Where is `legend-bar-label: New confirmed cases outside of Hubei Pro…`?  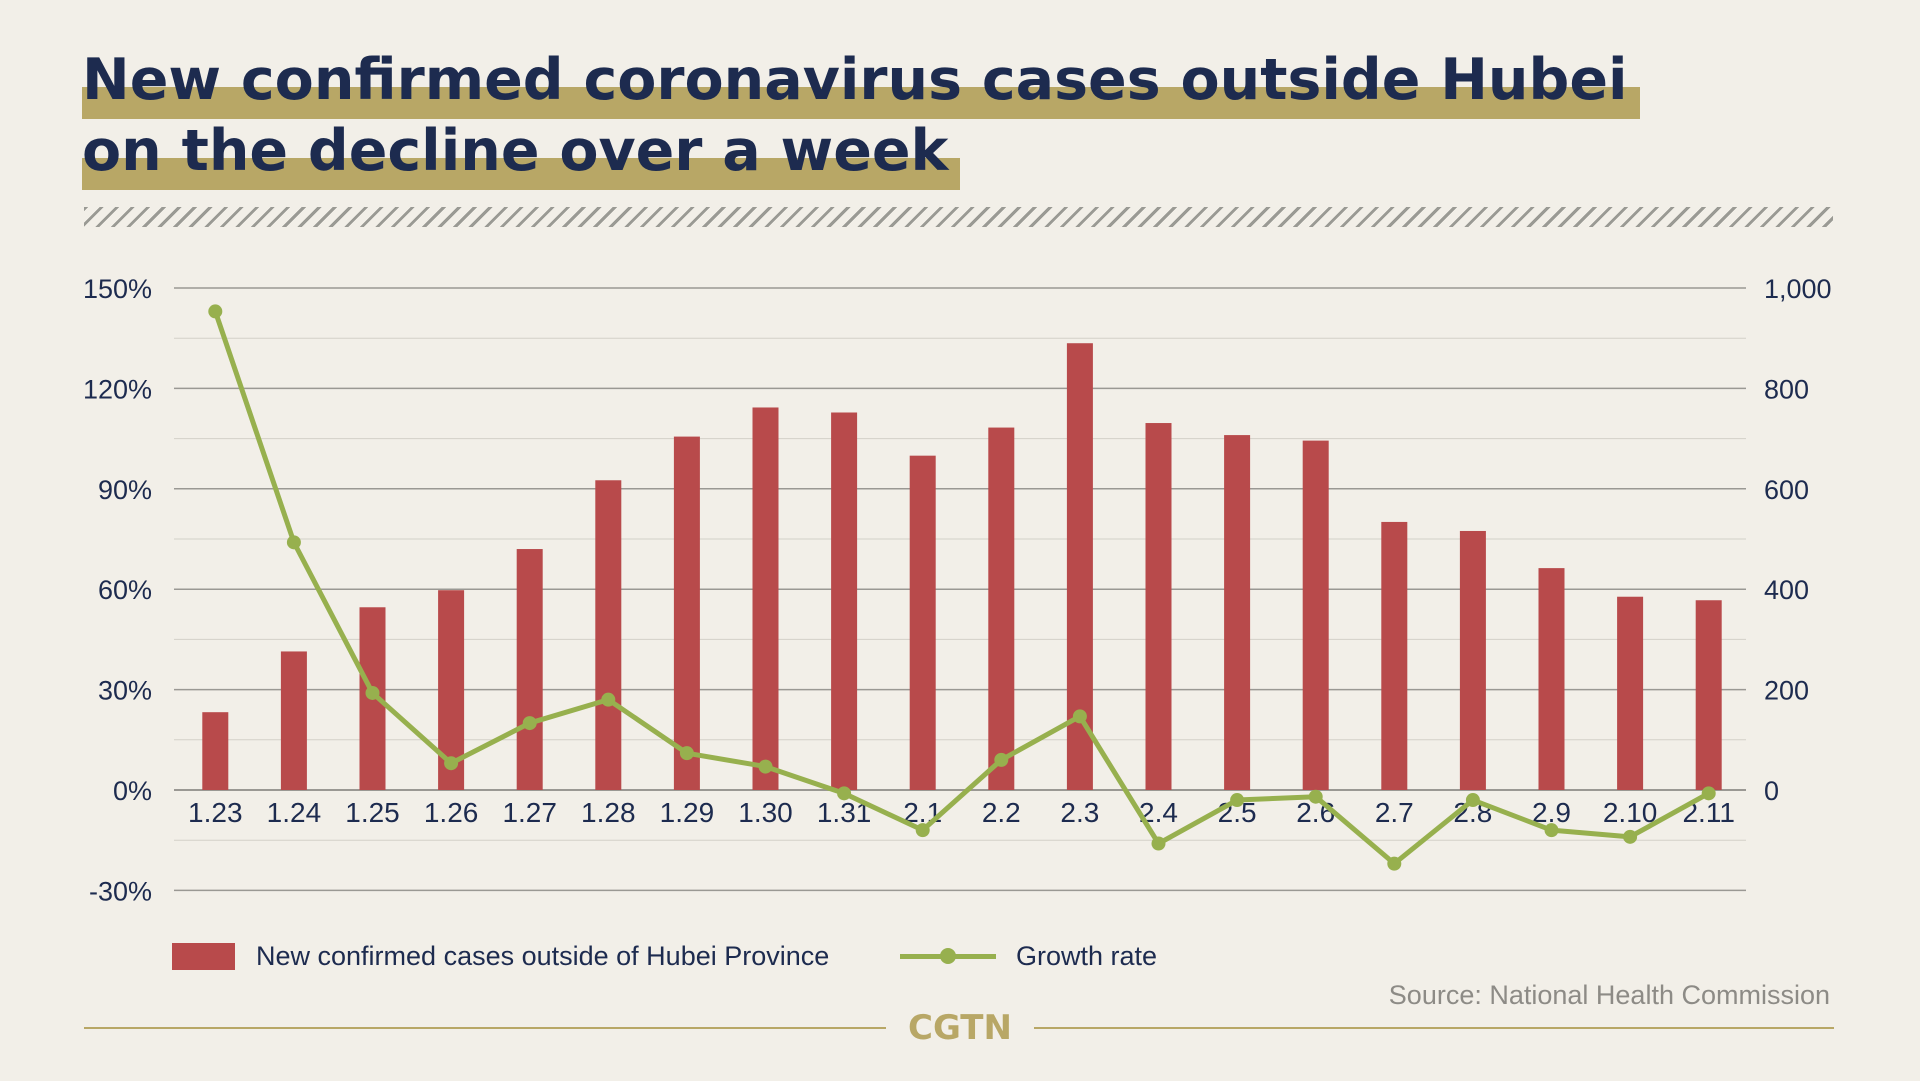
legend-bar-label: New confirmed cases outside of Hubei Pro… is located at coordinates (543, 956).